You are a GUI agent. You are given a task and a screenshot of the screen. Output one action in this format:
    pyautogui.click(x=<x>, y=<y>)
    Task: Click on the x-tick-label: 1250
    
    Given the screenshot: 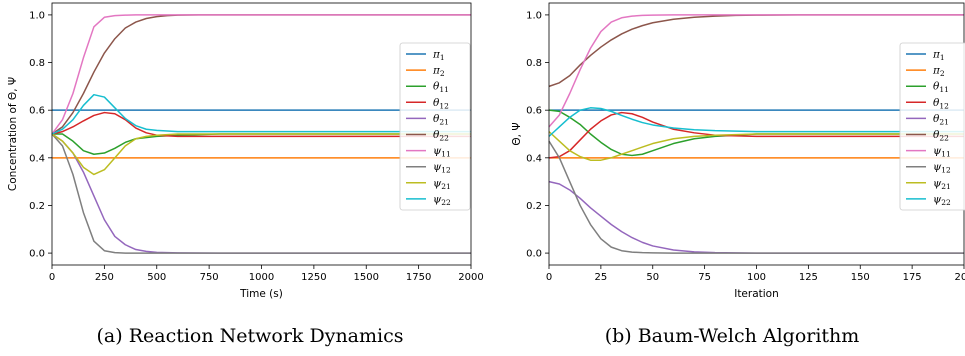 What is the action you would take?
    pyautogui.click(x=313, y=277)
    